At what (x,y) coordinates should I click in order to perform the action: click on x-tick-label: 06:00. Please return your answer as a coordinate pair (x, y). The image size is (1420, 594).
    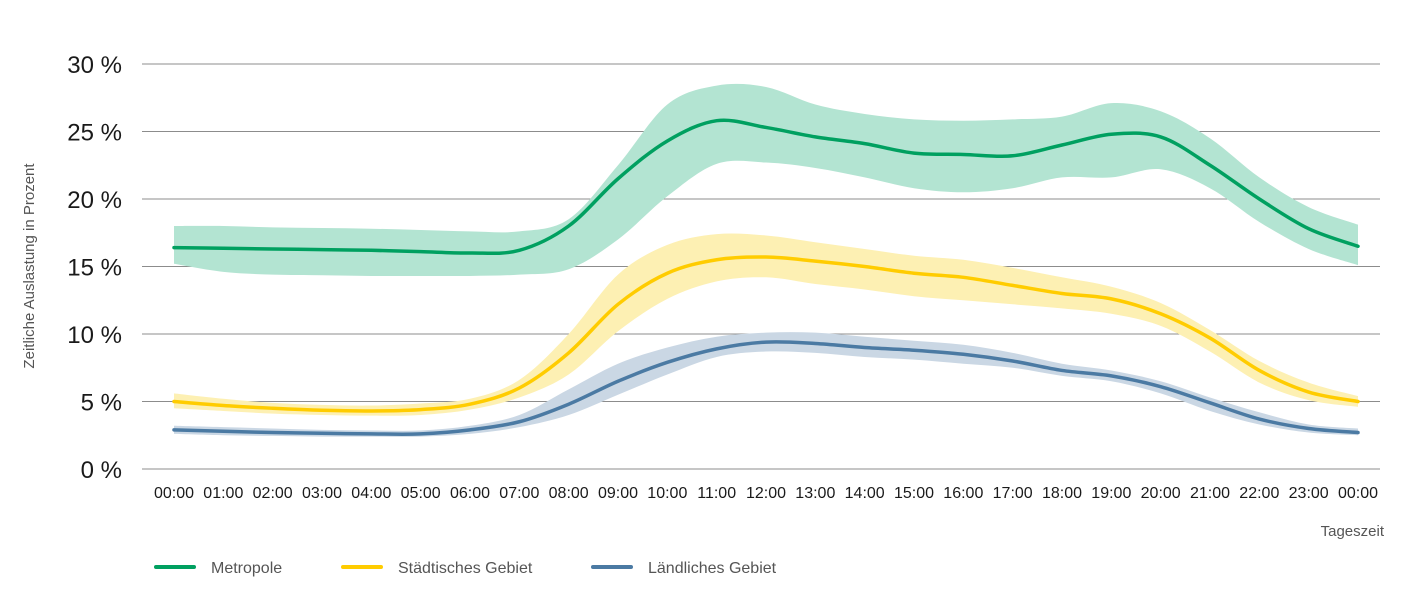
    Looking at the image, I should click on (470, 493).